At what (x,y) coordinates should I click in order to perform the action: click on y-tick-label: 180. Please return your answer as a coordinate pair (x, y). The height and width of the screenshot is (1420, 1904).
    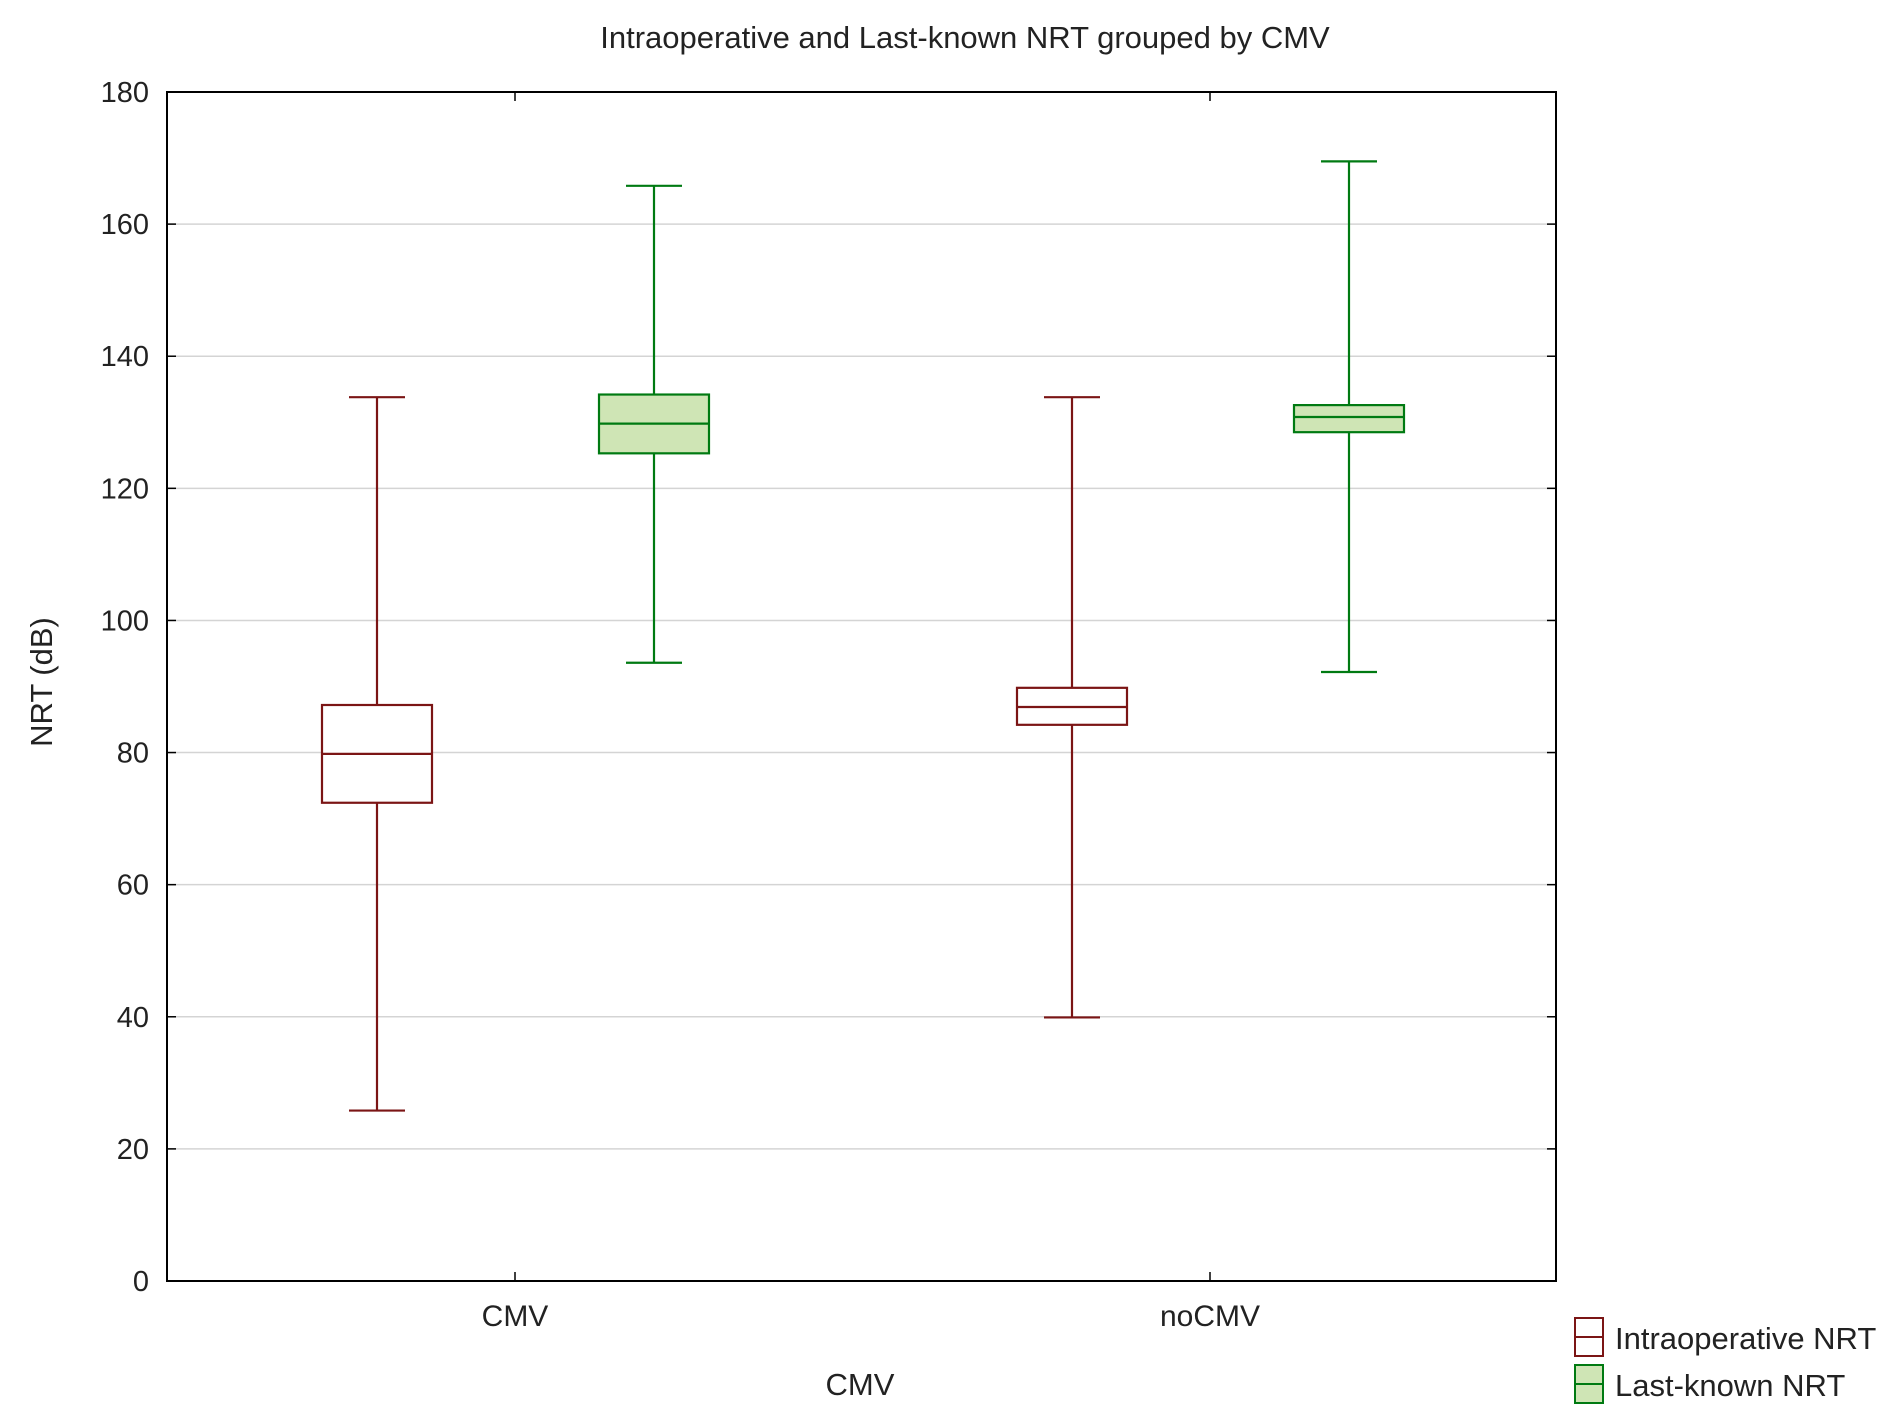
    Looking at the image, I should click on (125, 93).